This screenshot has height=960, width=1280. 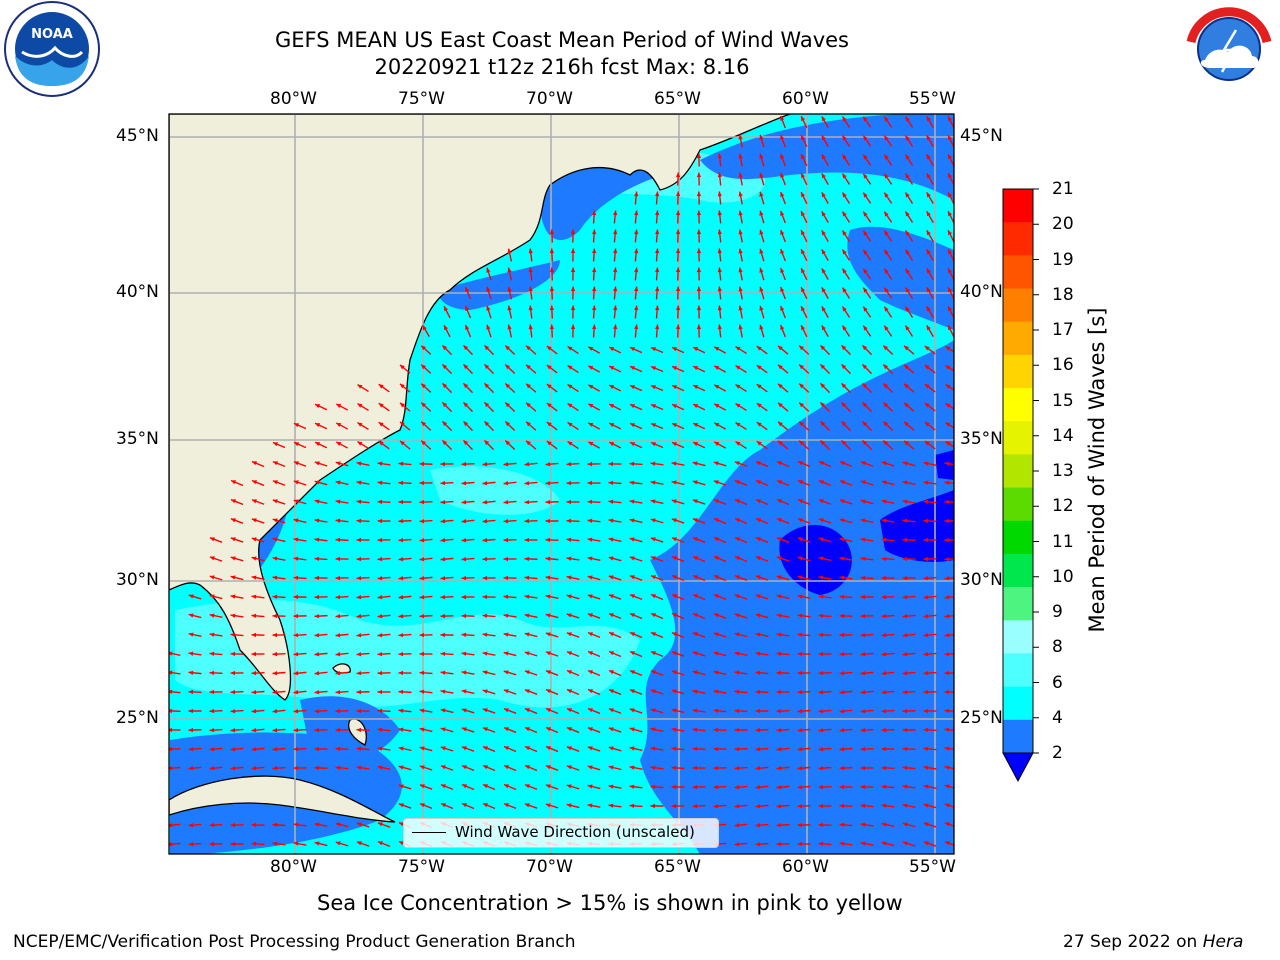 I want to click on lat-tick-left-35n: 35°N, so click(x=137, y=439).